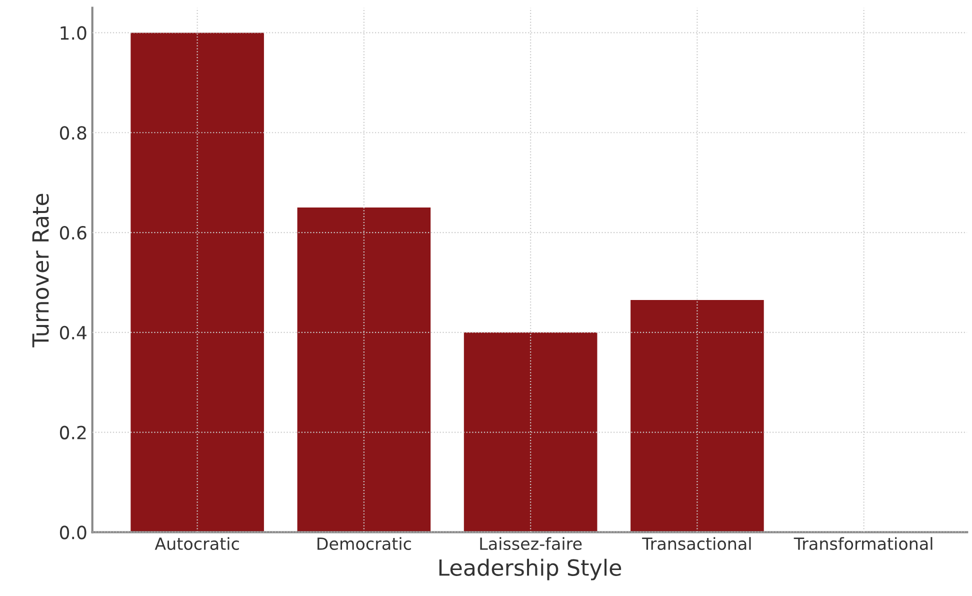  Describe the element at coordinates (73, 433) in the screenshot. I see `y-tick-label: 0.2` at that location.